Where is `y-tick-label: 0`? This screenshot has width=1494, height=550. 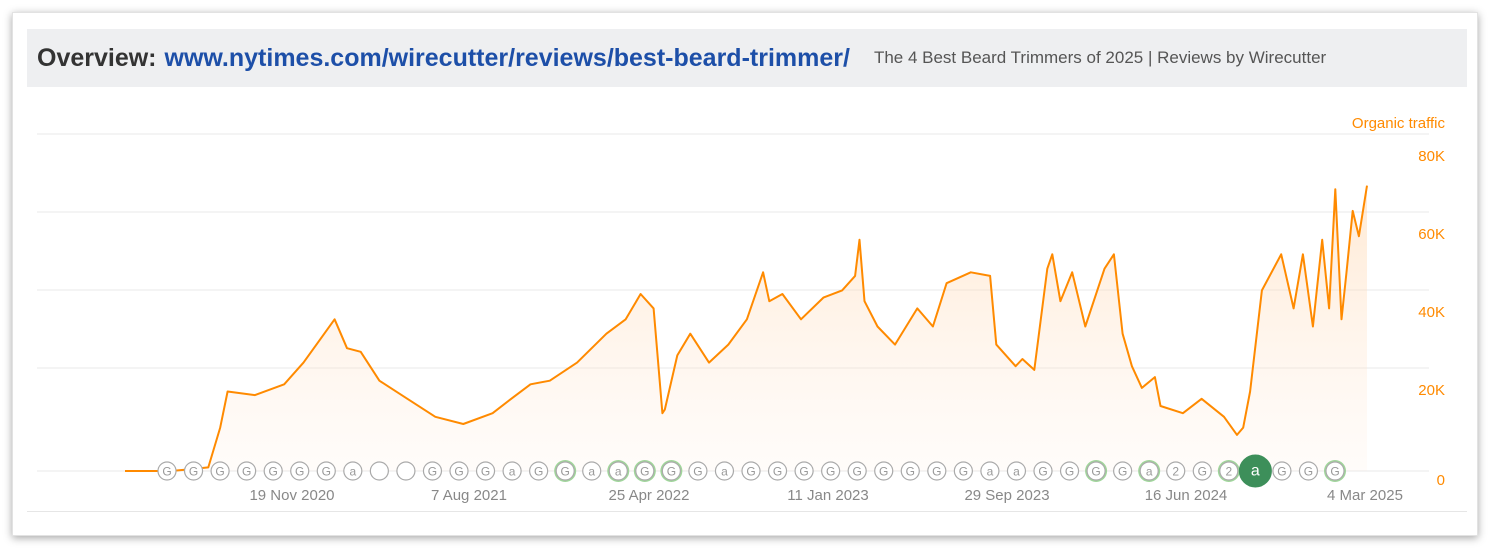 y-tick-label: 0 is located at coordinates (1441, 480).